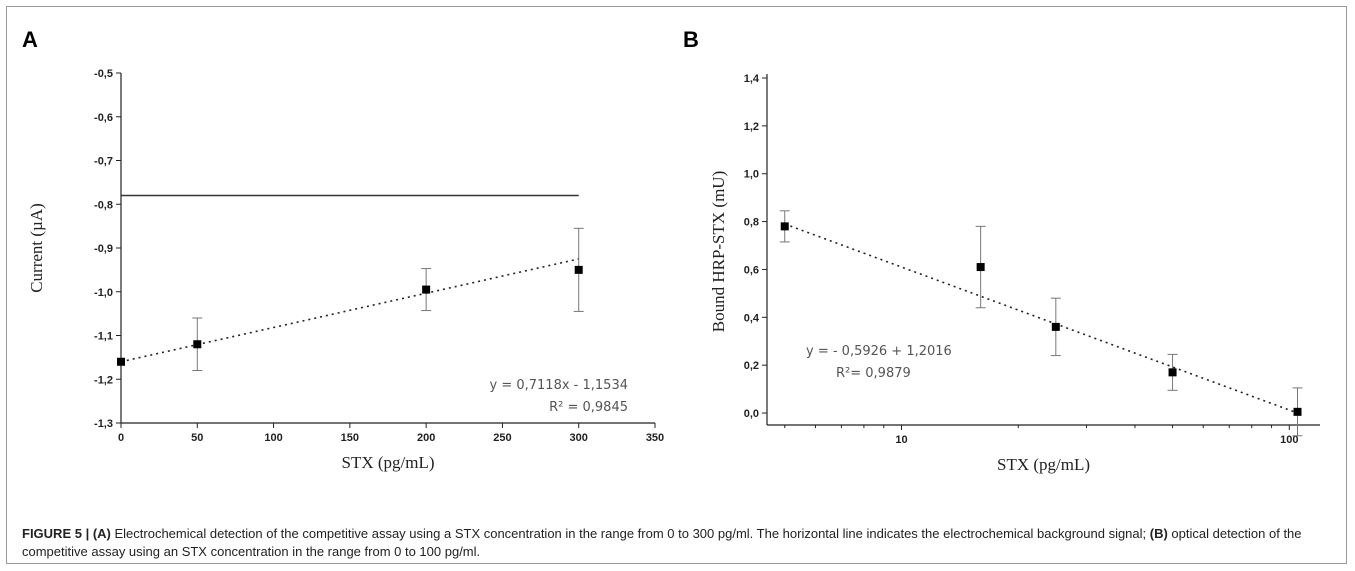 The image size is (1355, 571). I want to click on caption-a-tag: (A), so click(101, 533).